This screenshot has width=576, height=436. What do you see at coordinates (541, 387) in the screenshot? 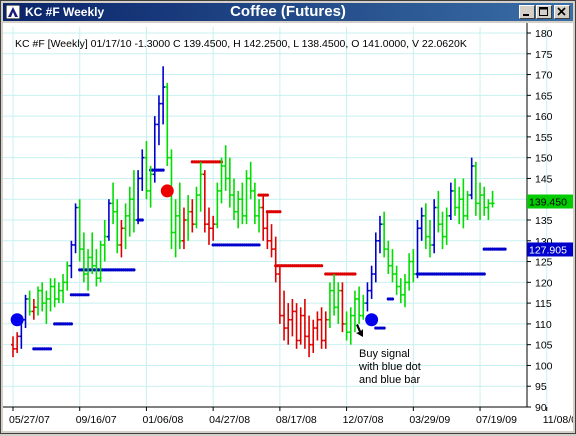
I see `y-tick-label: 95` at bounding box center [541, 387].